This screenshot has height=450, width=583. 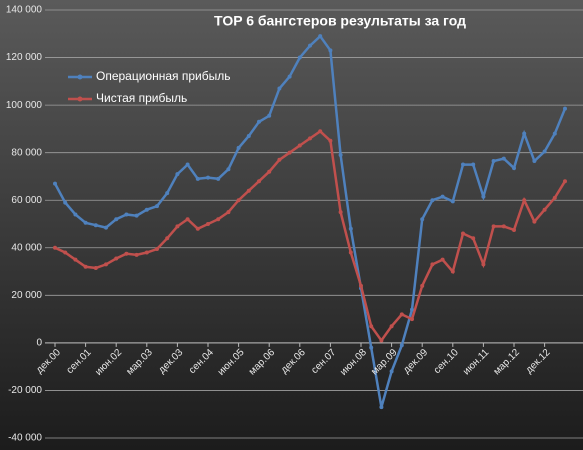 I want to click on y-tick-label: 140 000, so click(x=24, y=10).